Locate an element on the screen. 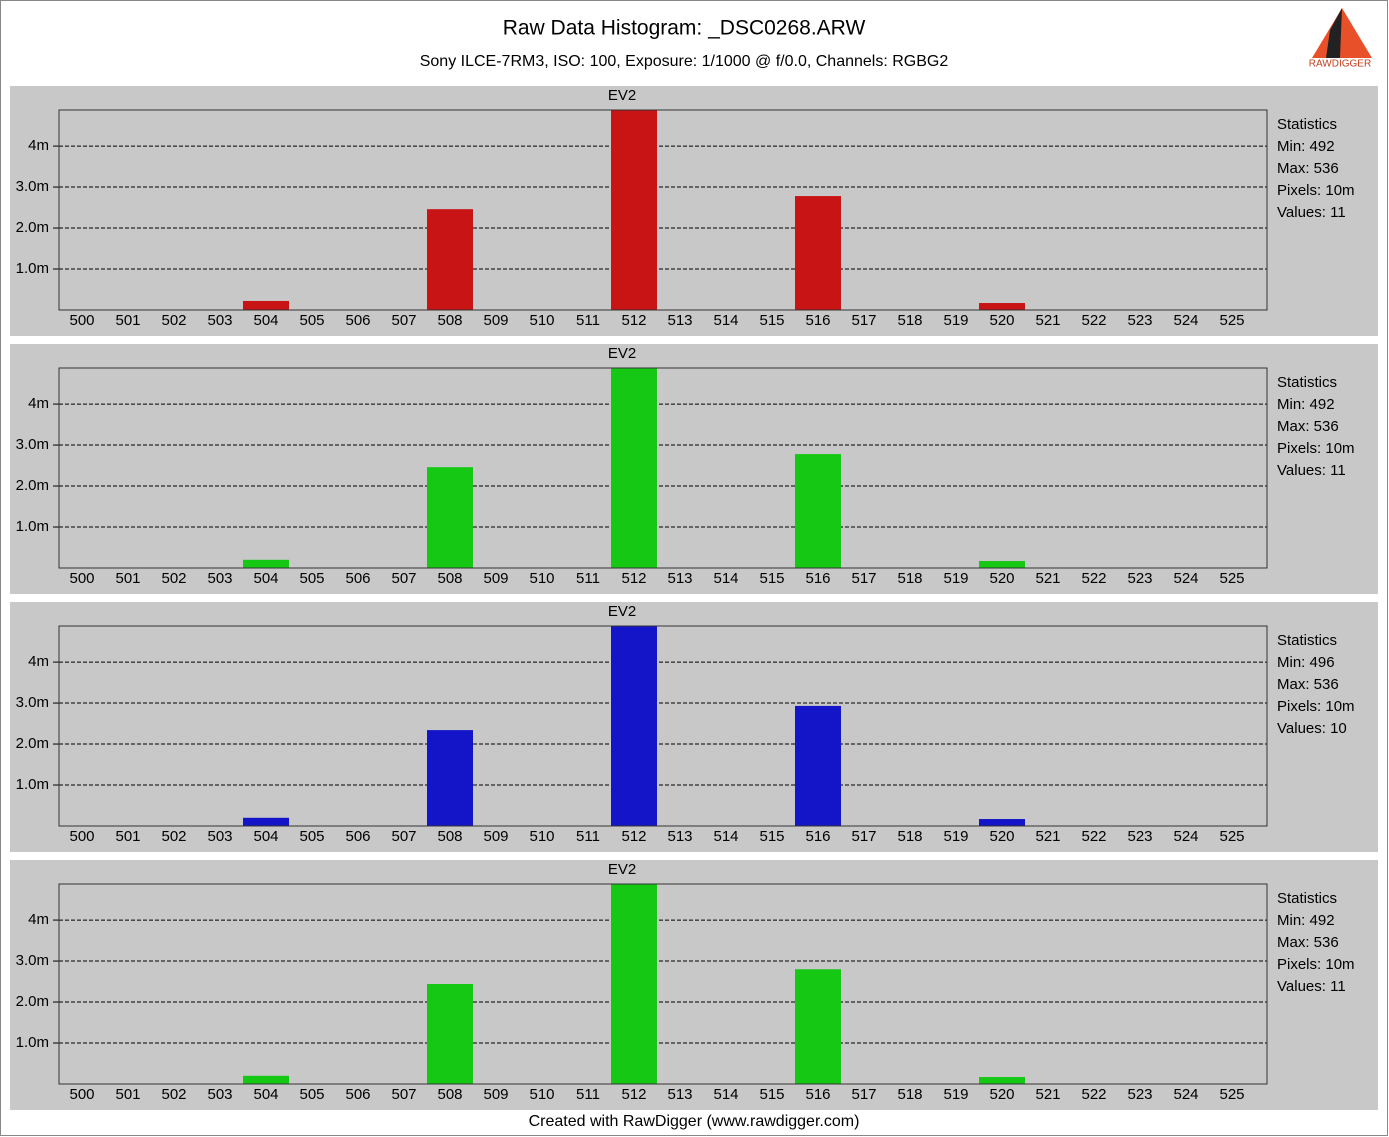 This screenshot has width=1389, height=1137. chart-title: EV2 is located at coordinates (622, 611).